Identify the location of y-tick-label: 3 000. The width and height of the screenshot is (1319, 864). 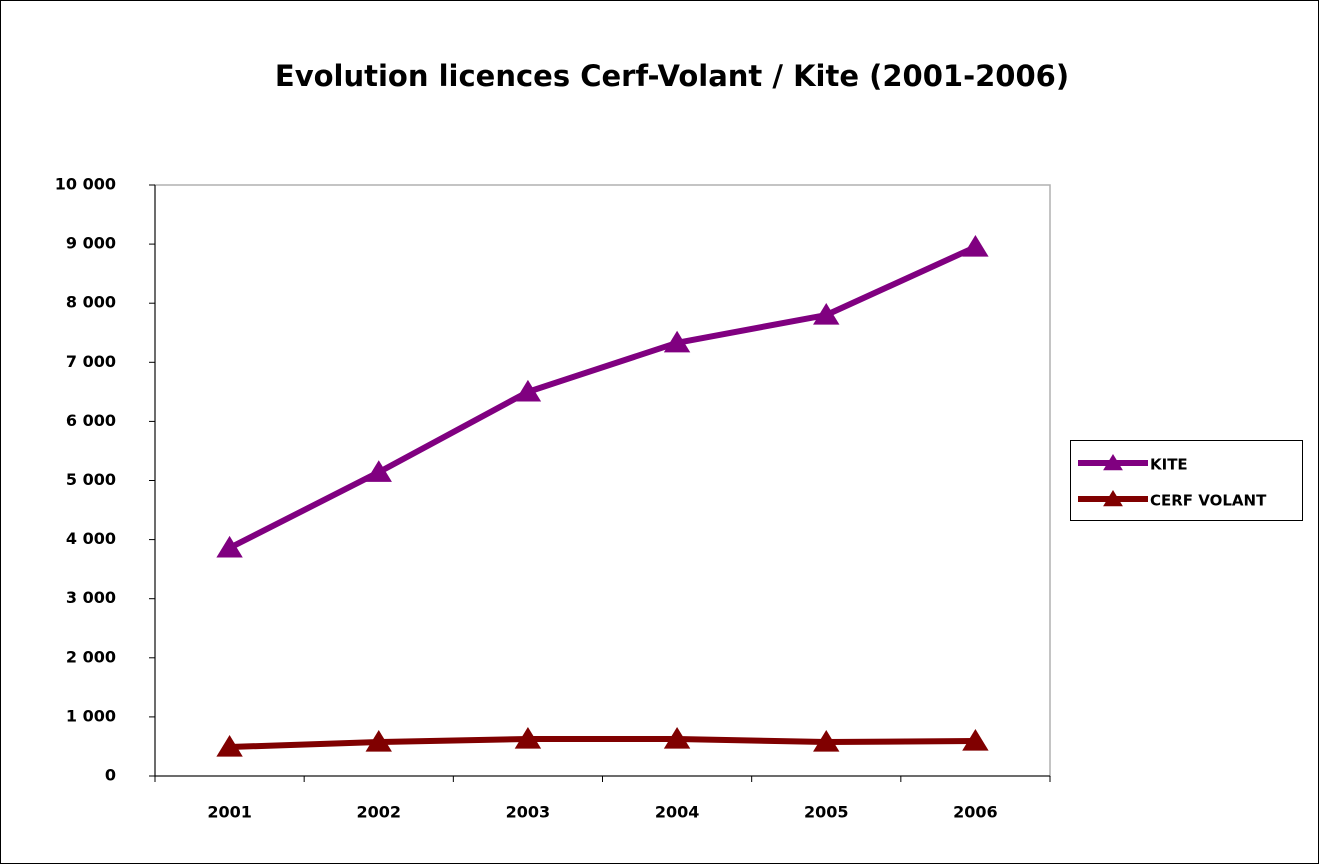
(91, 597).